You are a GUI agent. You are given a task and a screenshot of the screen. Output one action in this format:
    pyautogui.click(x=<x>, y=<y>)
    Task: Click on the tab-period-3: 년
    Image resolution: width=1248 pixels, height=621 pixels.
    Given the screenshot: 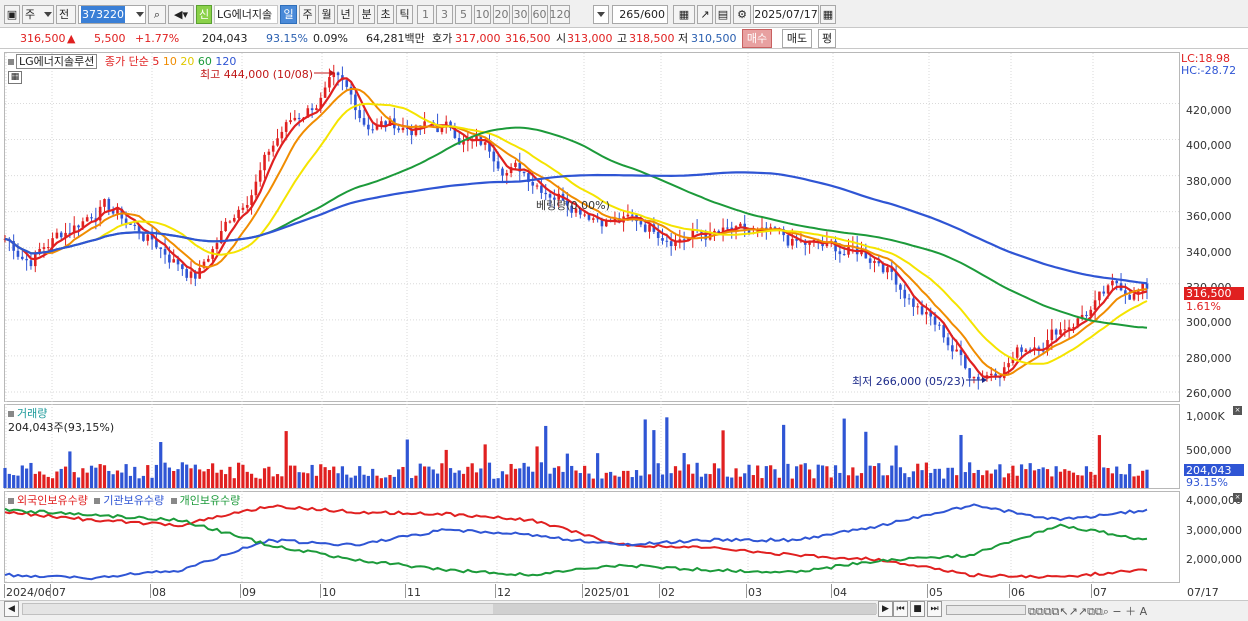 What is the action you would take?
    pyautogui.click(x=345, y=14)
    